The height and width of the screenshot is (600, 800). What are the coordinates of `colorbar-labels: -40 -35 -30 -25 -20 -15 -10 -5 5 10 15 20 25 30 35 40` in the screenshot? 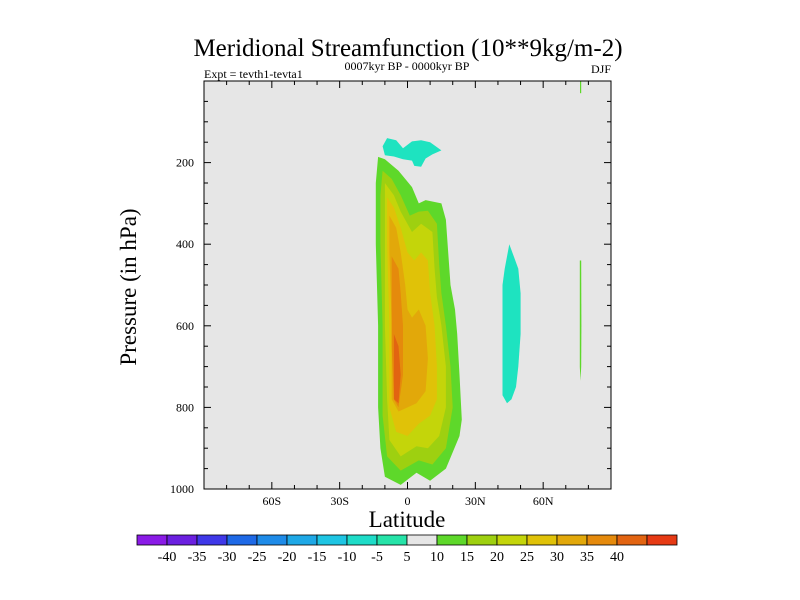 It's located at (391, 557).